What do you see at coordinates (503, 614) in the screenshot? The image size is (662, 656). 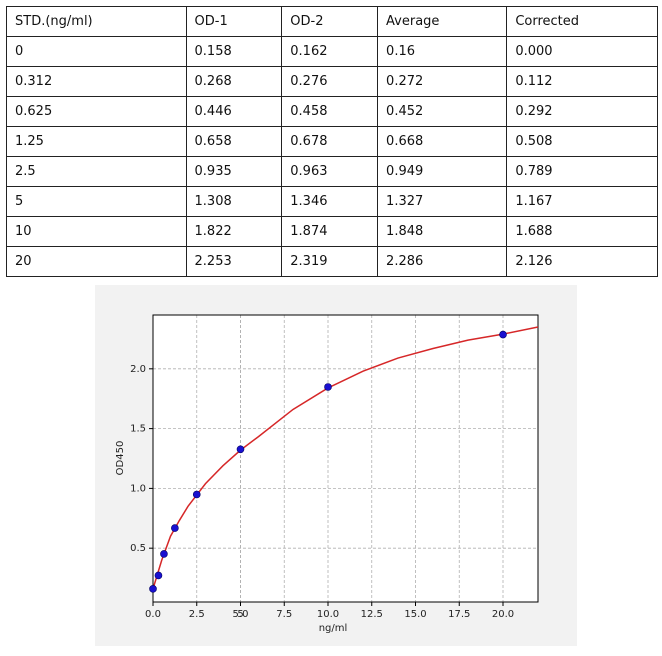 I see `x-tick-label: 20.0` at bounding box center [503, 614].